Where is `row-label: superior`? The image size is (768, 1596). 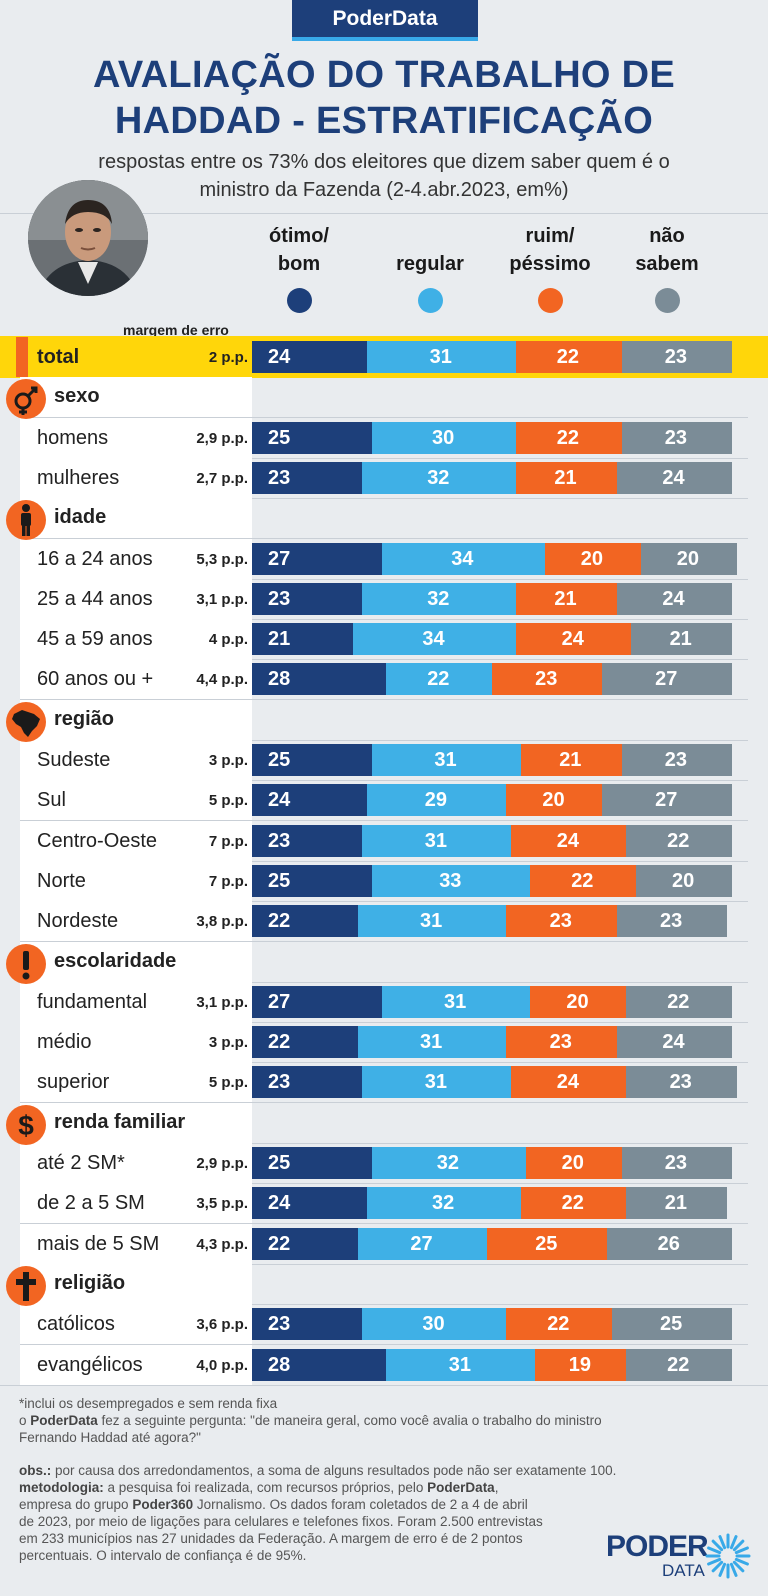 row-label: superior is located at coordinates (73, 1082).